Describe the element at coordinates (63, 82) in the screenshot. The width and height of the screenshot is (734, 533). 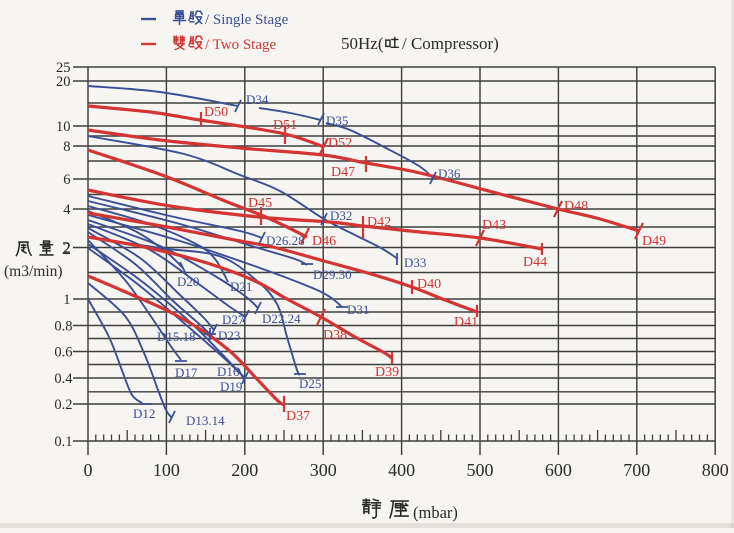
I see `svg-text: 20` at that location.